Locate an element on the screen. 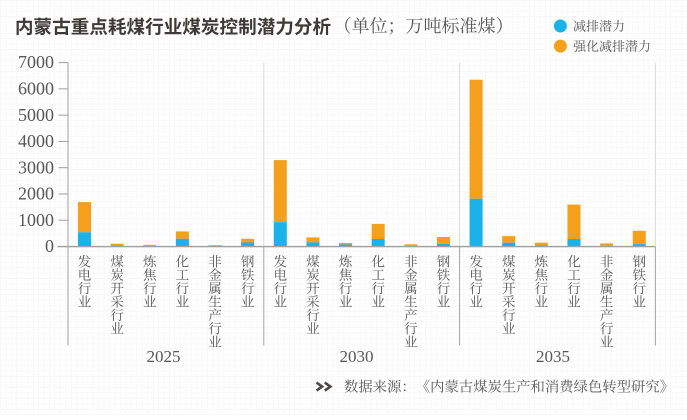  svg-text: 3000 is located at coordinates (36, 167).